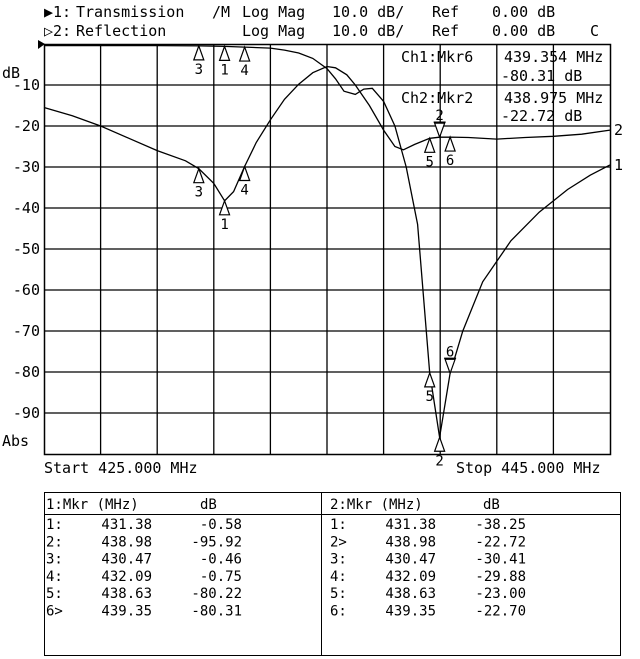 The height and width of the screenshot is (659, 640). I want to click on readout-1-freq: 439.354 MHz, so click(553, 57).